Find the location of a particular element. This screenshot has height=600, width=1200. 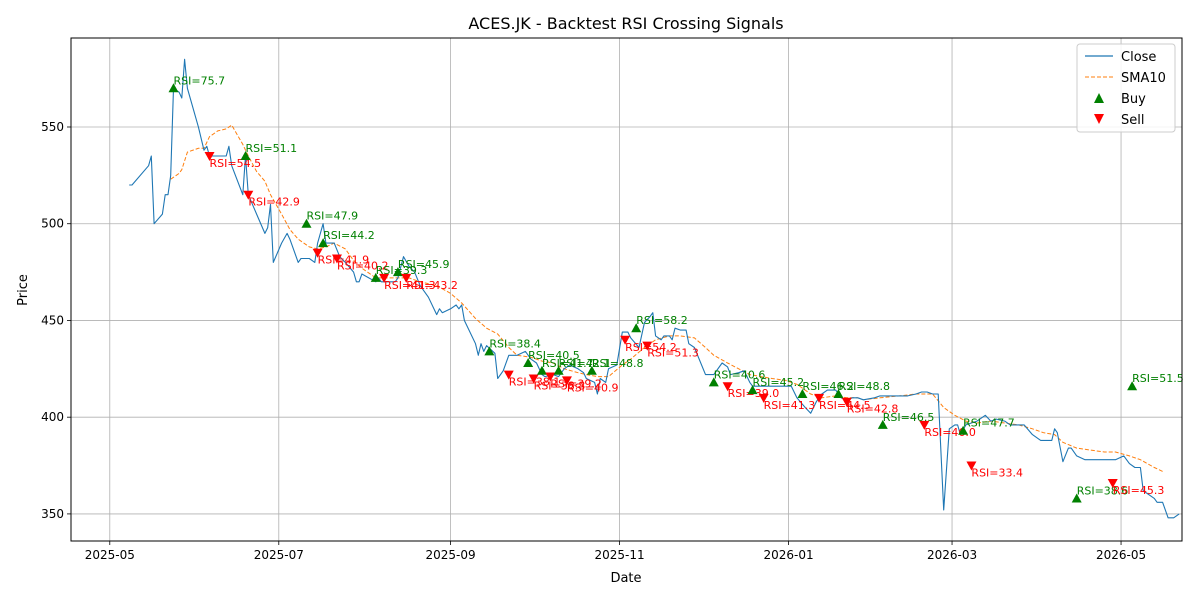

buy-rsi-label: RSI=40.6 is located at coordinates (740, 374).